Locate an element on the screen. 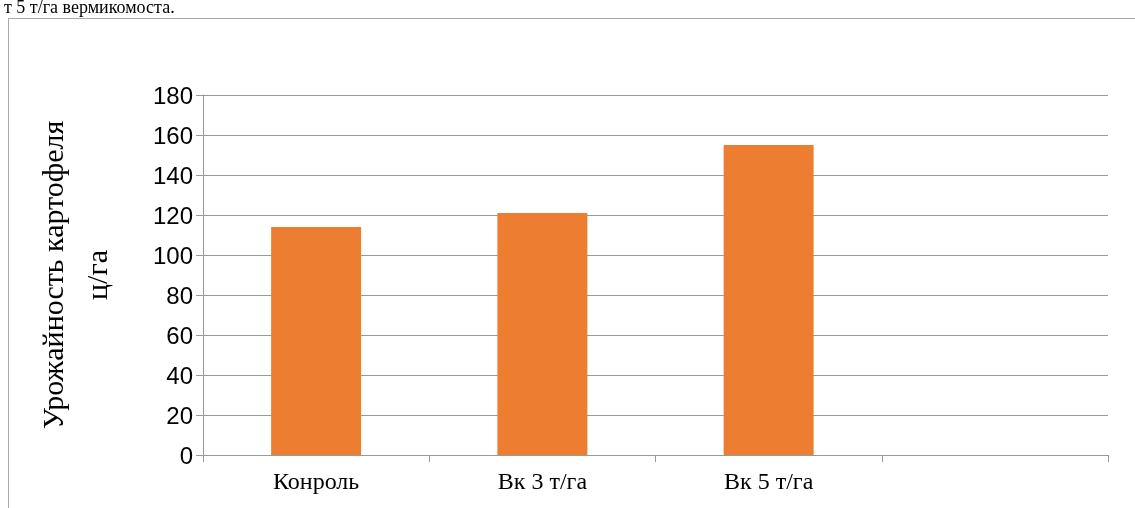 The image size is (1135, 508). text: т 5 т/га вермикомоста. is located at coordinates (89, 8).